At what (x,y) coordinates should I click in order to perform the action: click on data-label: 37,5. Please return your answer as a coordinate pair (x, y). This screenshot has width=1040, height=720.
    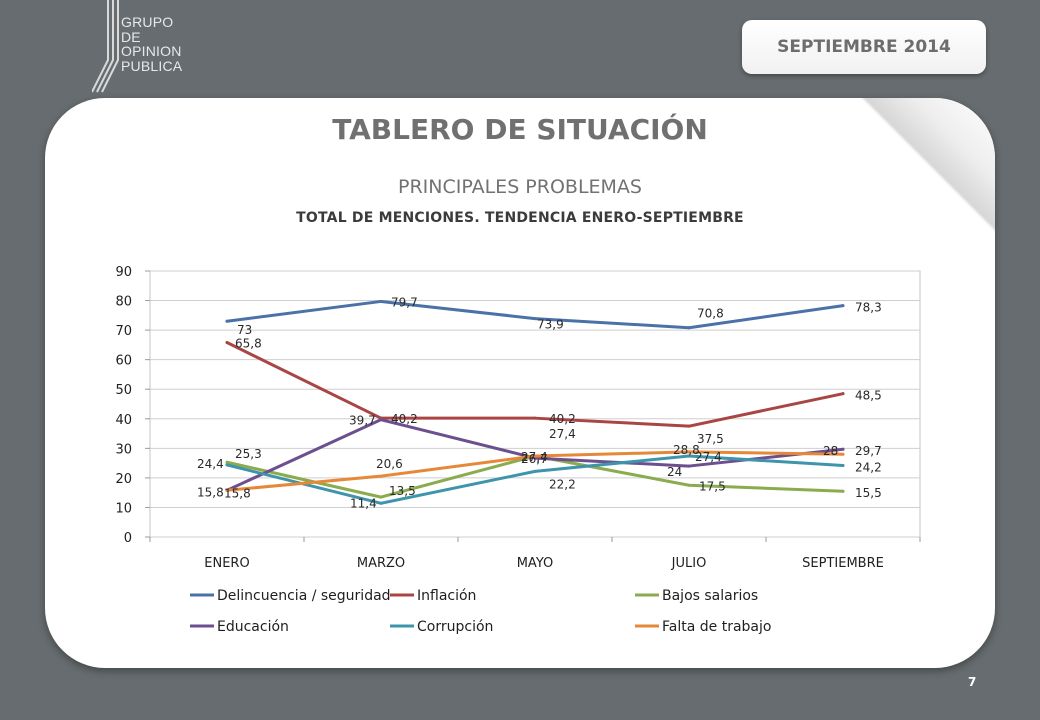
    Looking at the image, I should click on (710, 439).